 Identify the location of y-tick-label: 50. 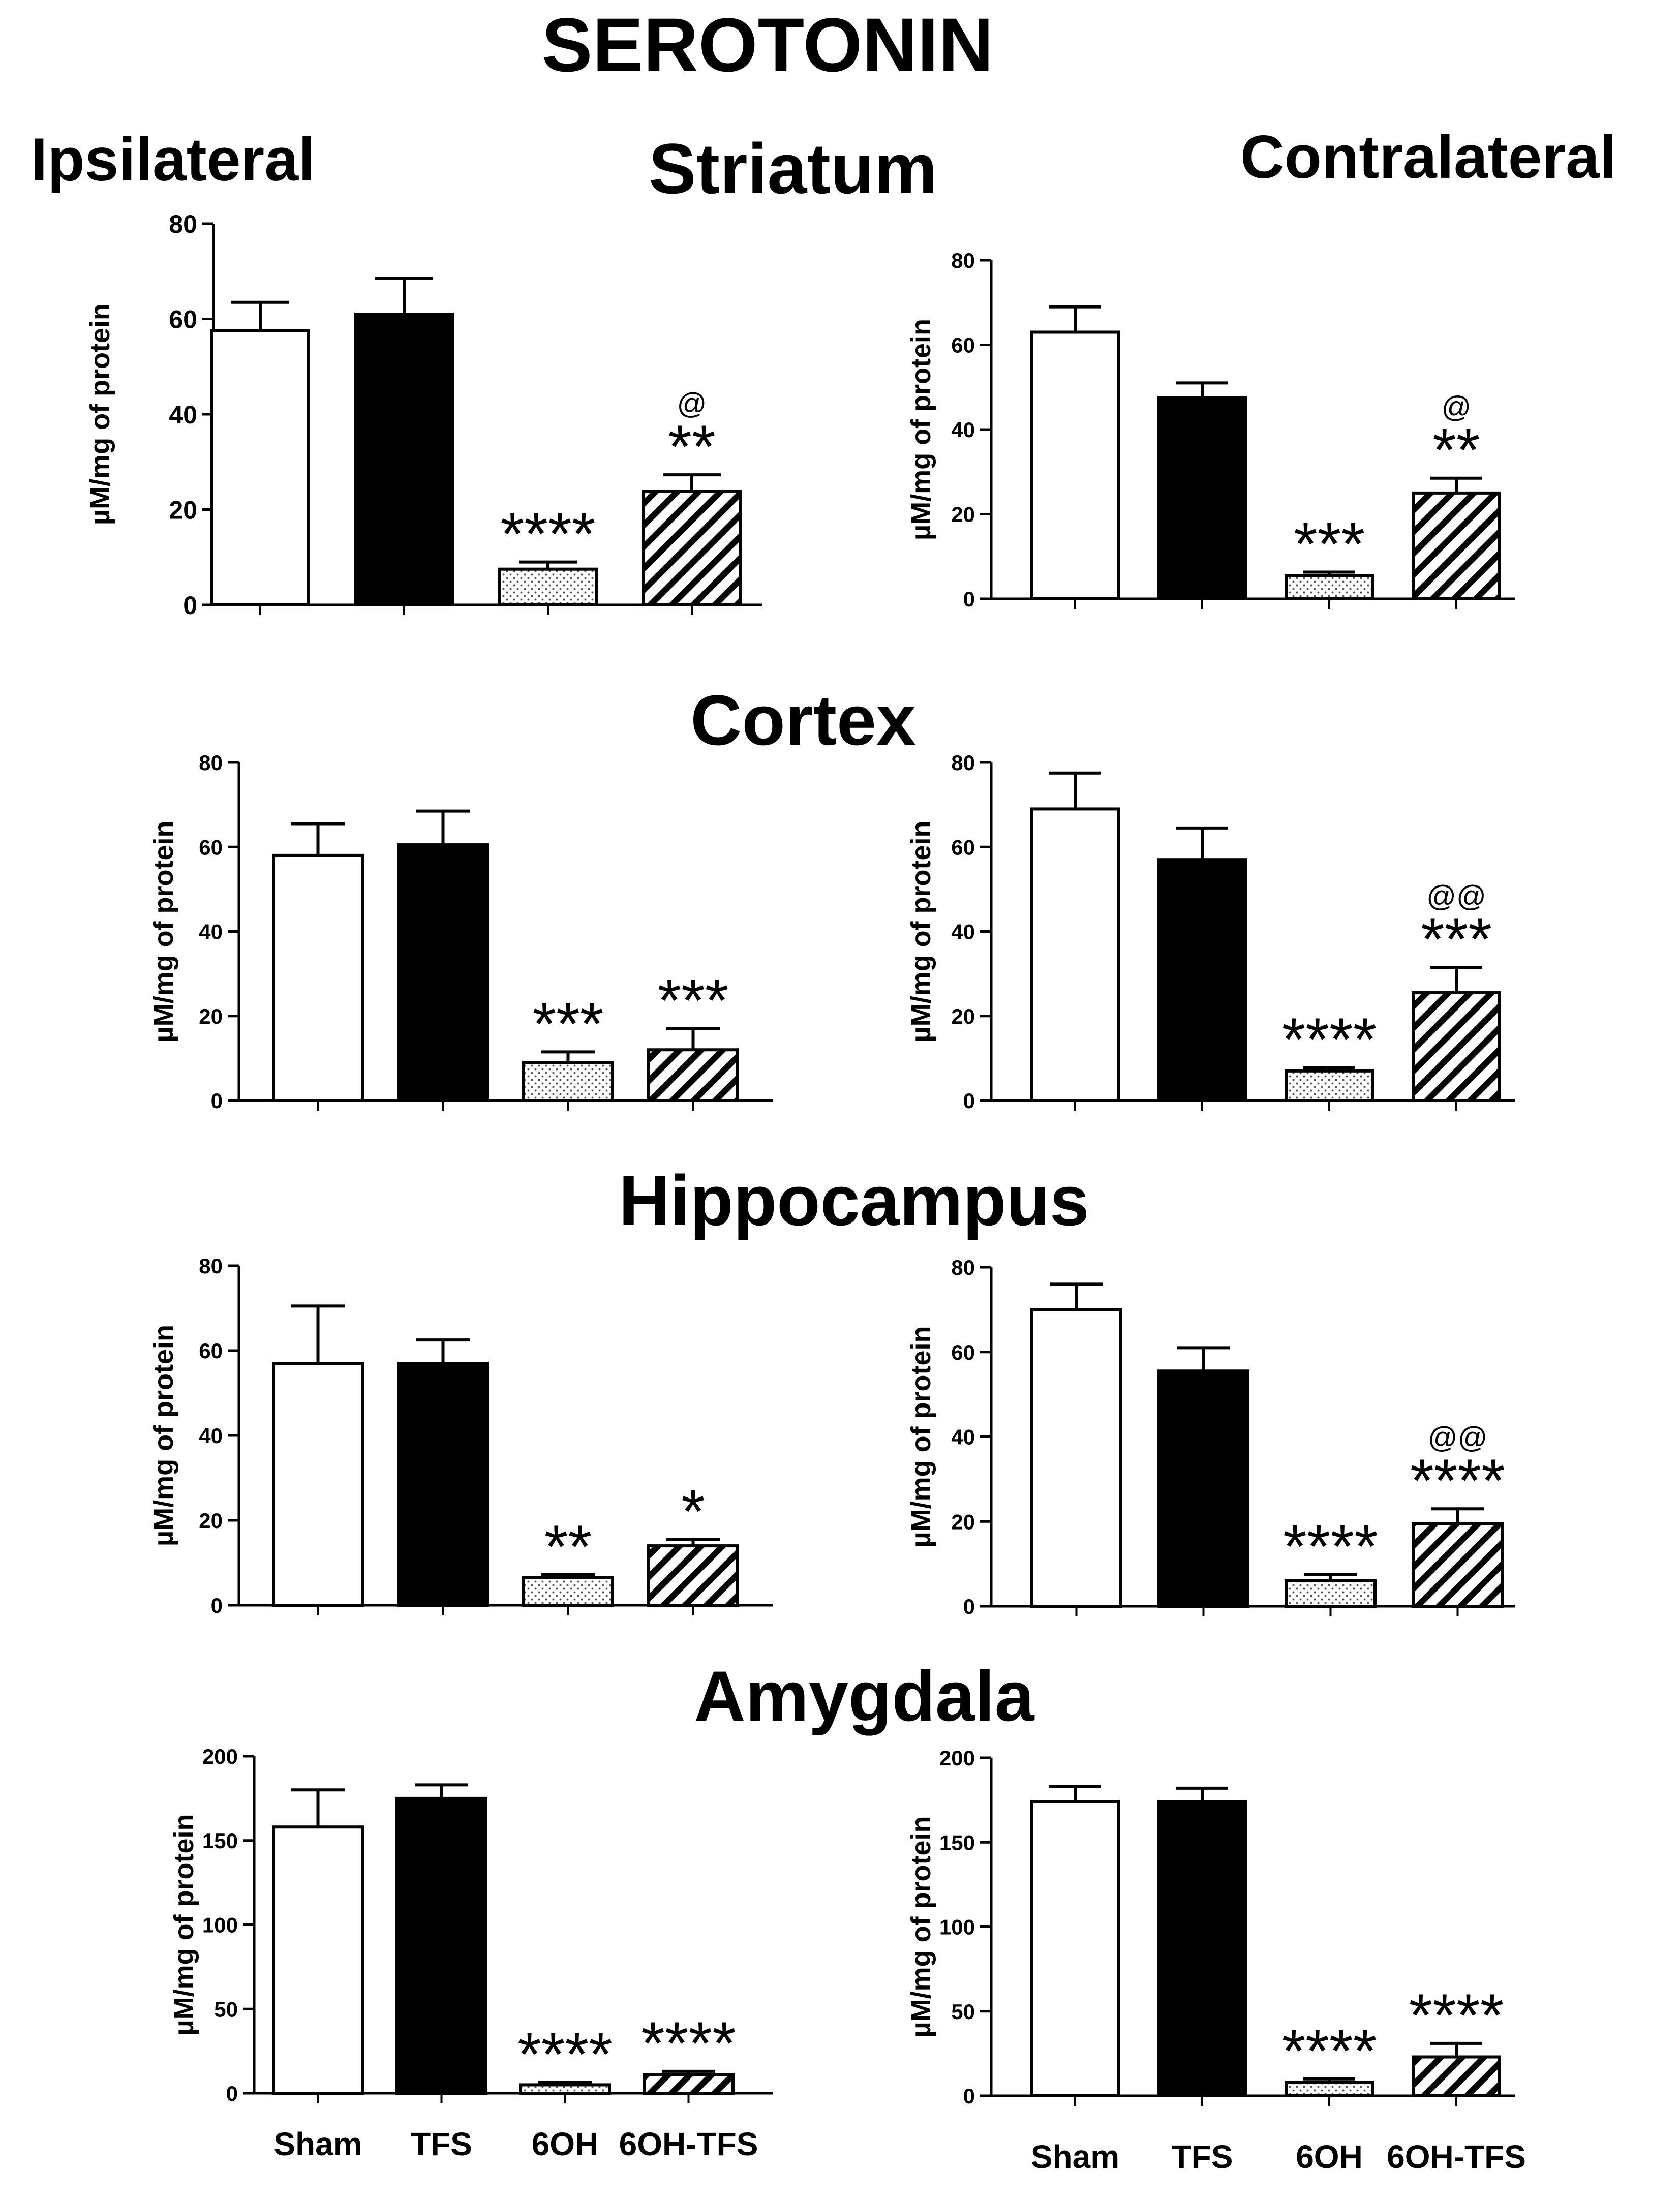
(226, 2009).